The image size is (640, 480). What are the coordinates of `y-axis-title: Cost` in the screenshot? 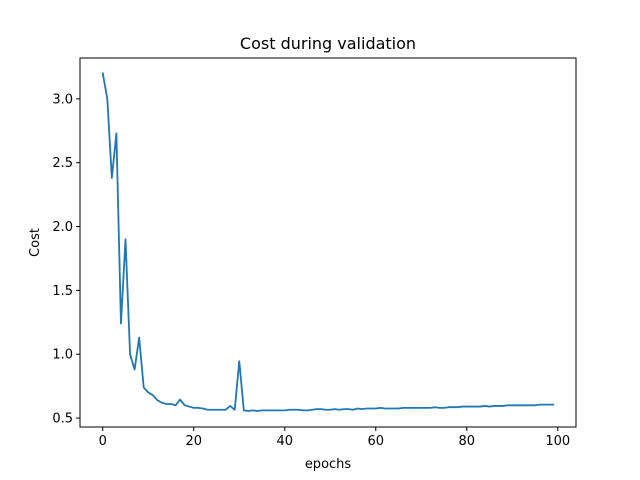 It's located at (35, 242).